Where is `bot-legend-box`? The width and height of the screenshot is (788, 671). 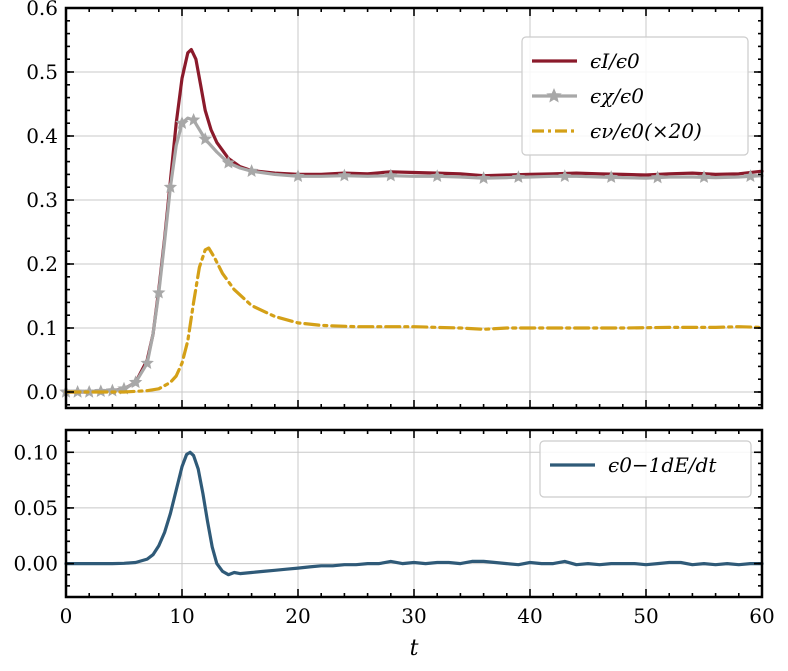 bot-legend-box is located at coordinates (645, 469).